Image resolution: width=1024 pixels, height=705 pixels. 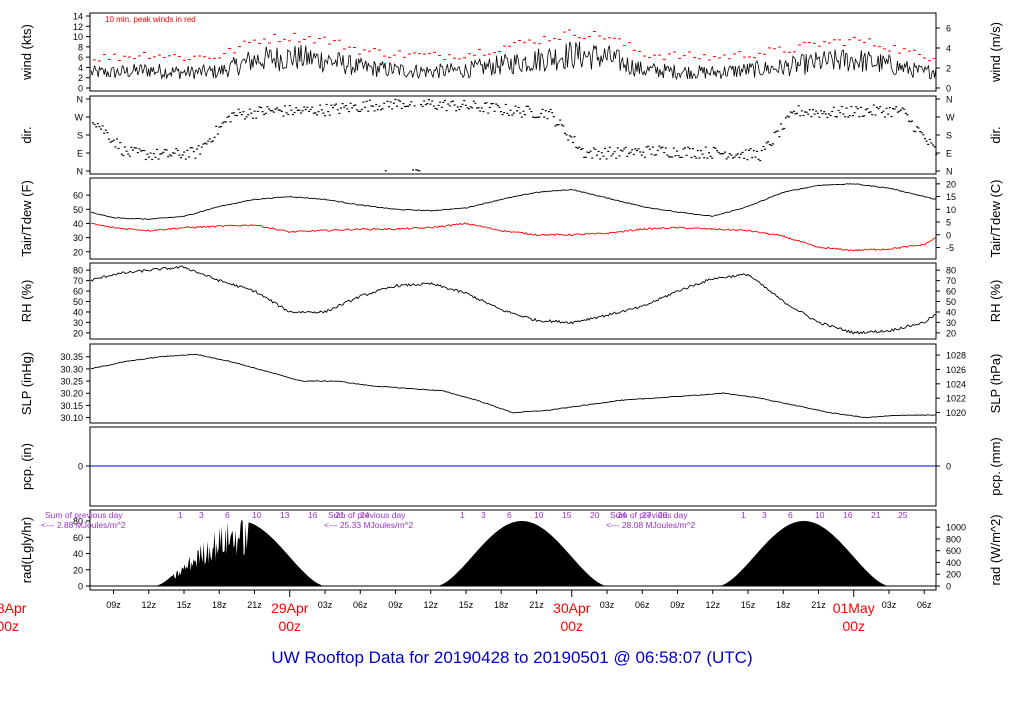 What do you see at coordinates (854, 608) in the screenshot?
I see `x-day-label: 01May` at bounding box center [854, 608].